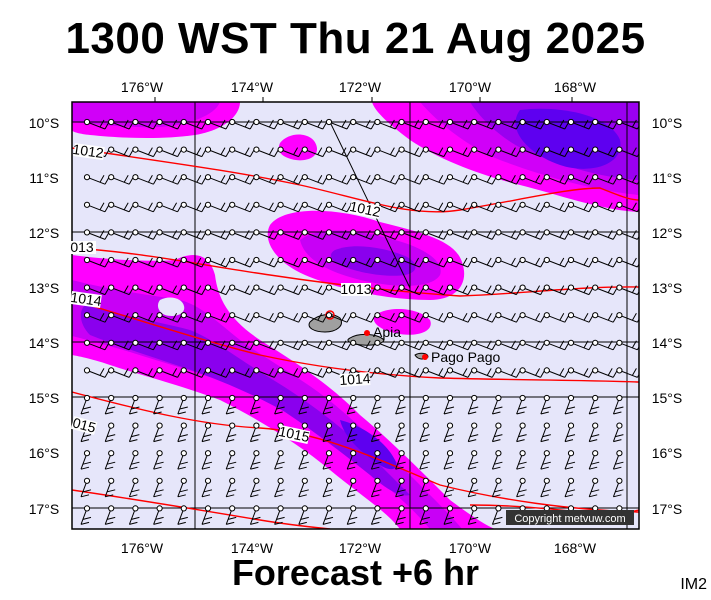  What do you see at coordinates (252, 87) in the screenshot?
I see `lon-label: 174°W` at bounding box center [252, 87].